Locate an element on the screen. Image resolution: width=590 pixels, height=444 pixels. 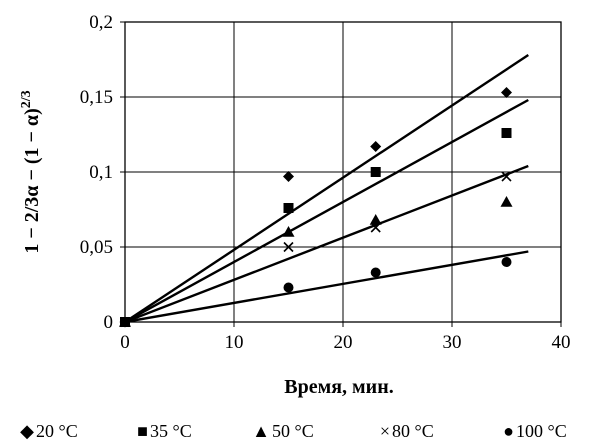
y-axis-label: 1 − 2/3α − (1 − α)2/3 is located at coordinates (31, 171).